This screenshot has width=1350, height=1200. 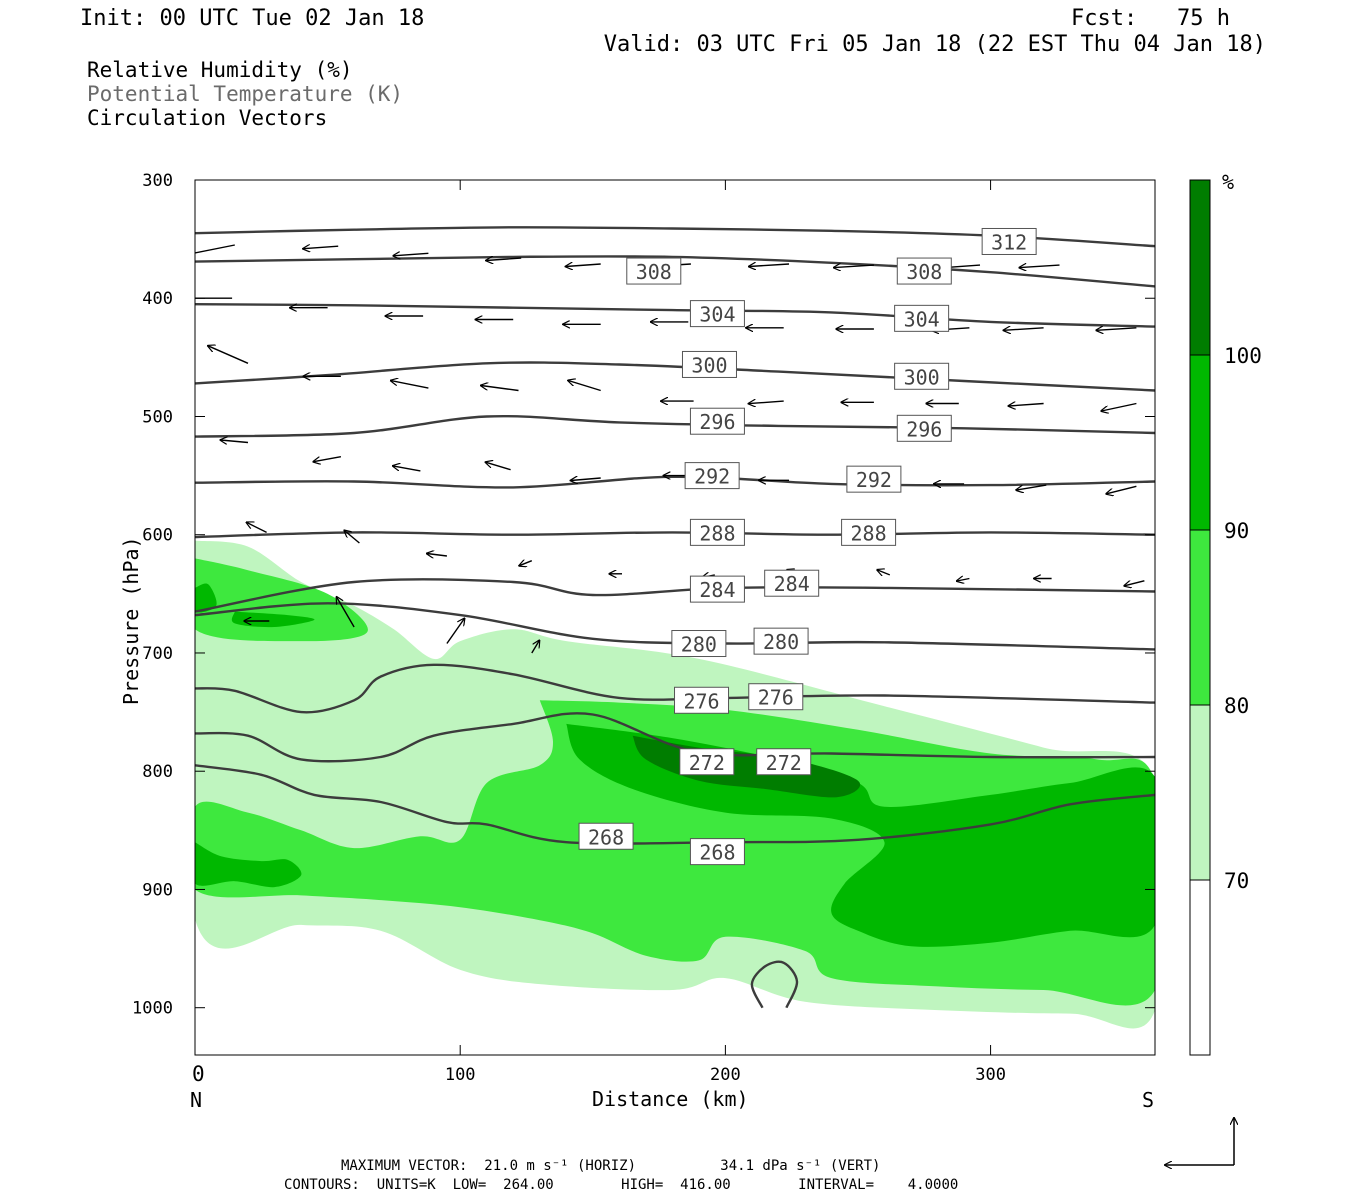 I want to click on theta-label-276-1: 276, so click(x=776, y=697).